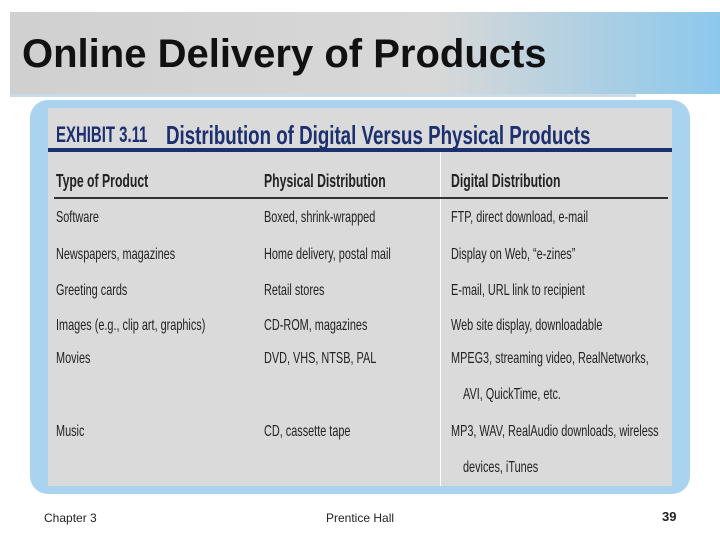 This screenshot has width=720, height=540. I want to click on table-cell: E-mail, URL link to recipient, so click(518, 290).